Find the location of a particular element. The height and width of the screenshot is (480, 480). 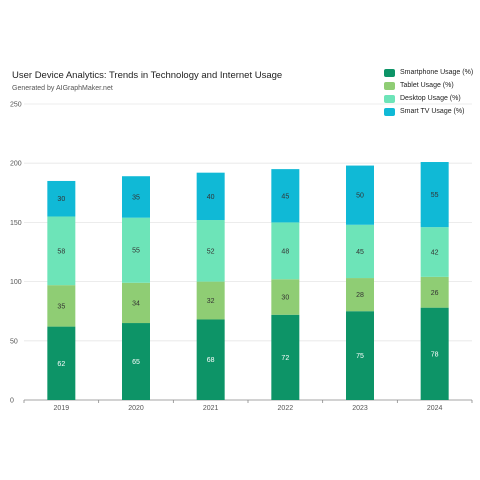

y-tick-label: 250 is located at coordinates (16, 105).